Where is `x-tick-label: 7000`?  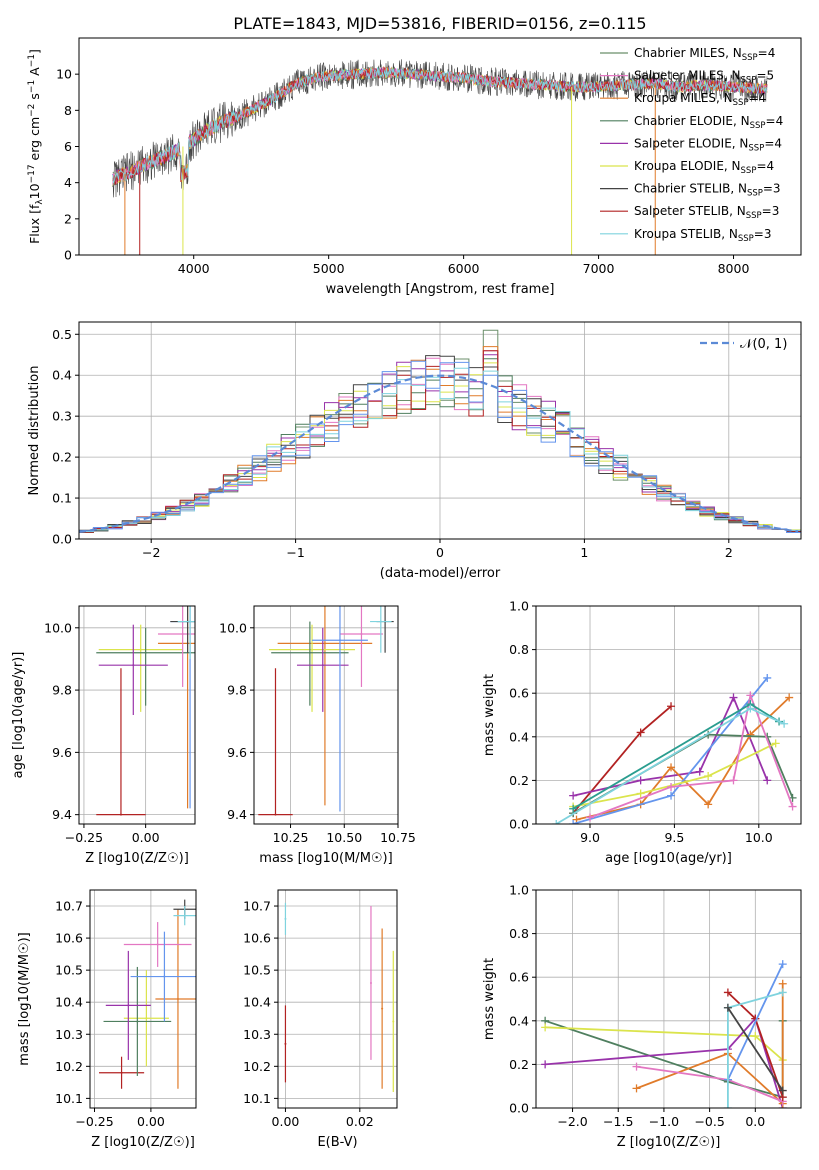
x-tick-label: 7000 is located at coordinates (599, 268).